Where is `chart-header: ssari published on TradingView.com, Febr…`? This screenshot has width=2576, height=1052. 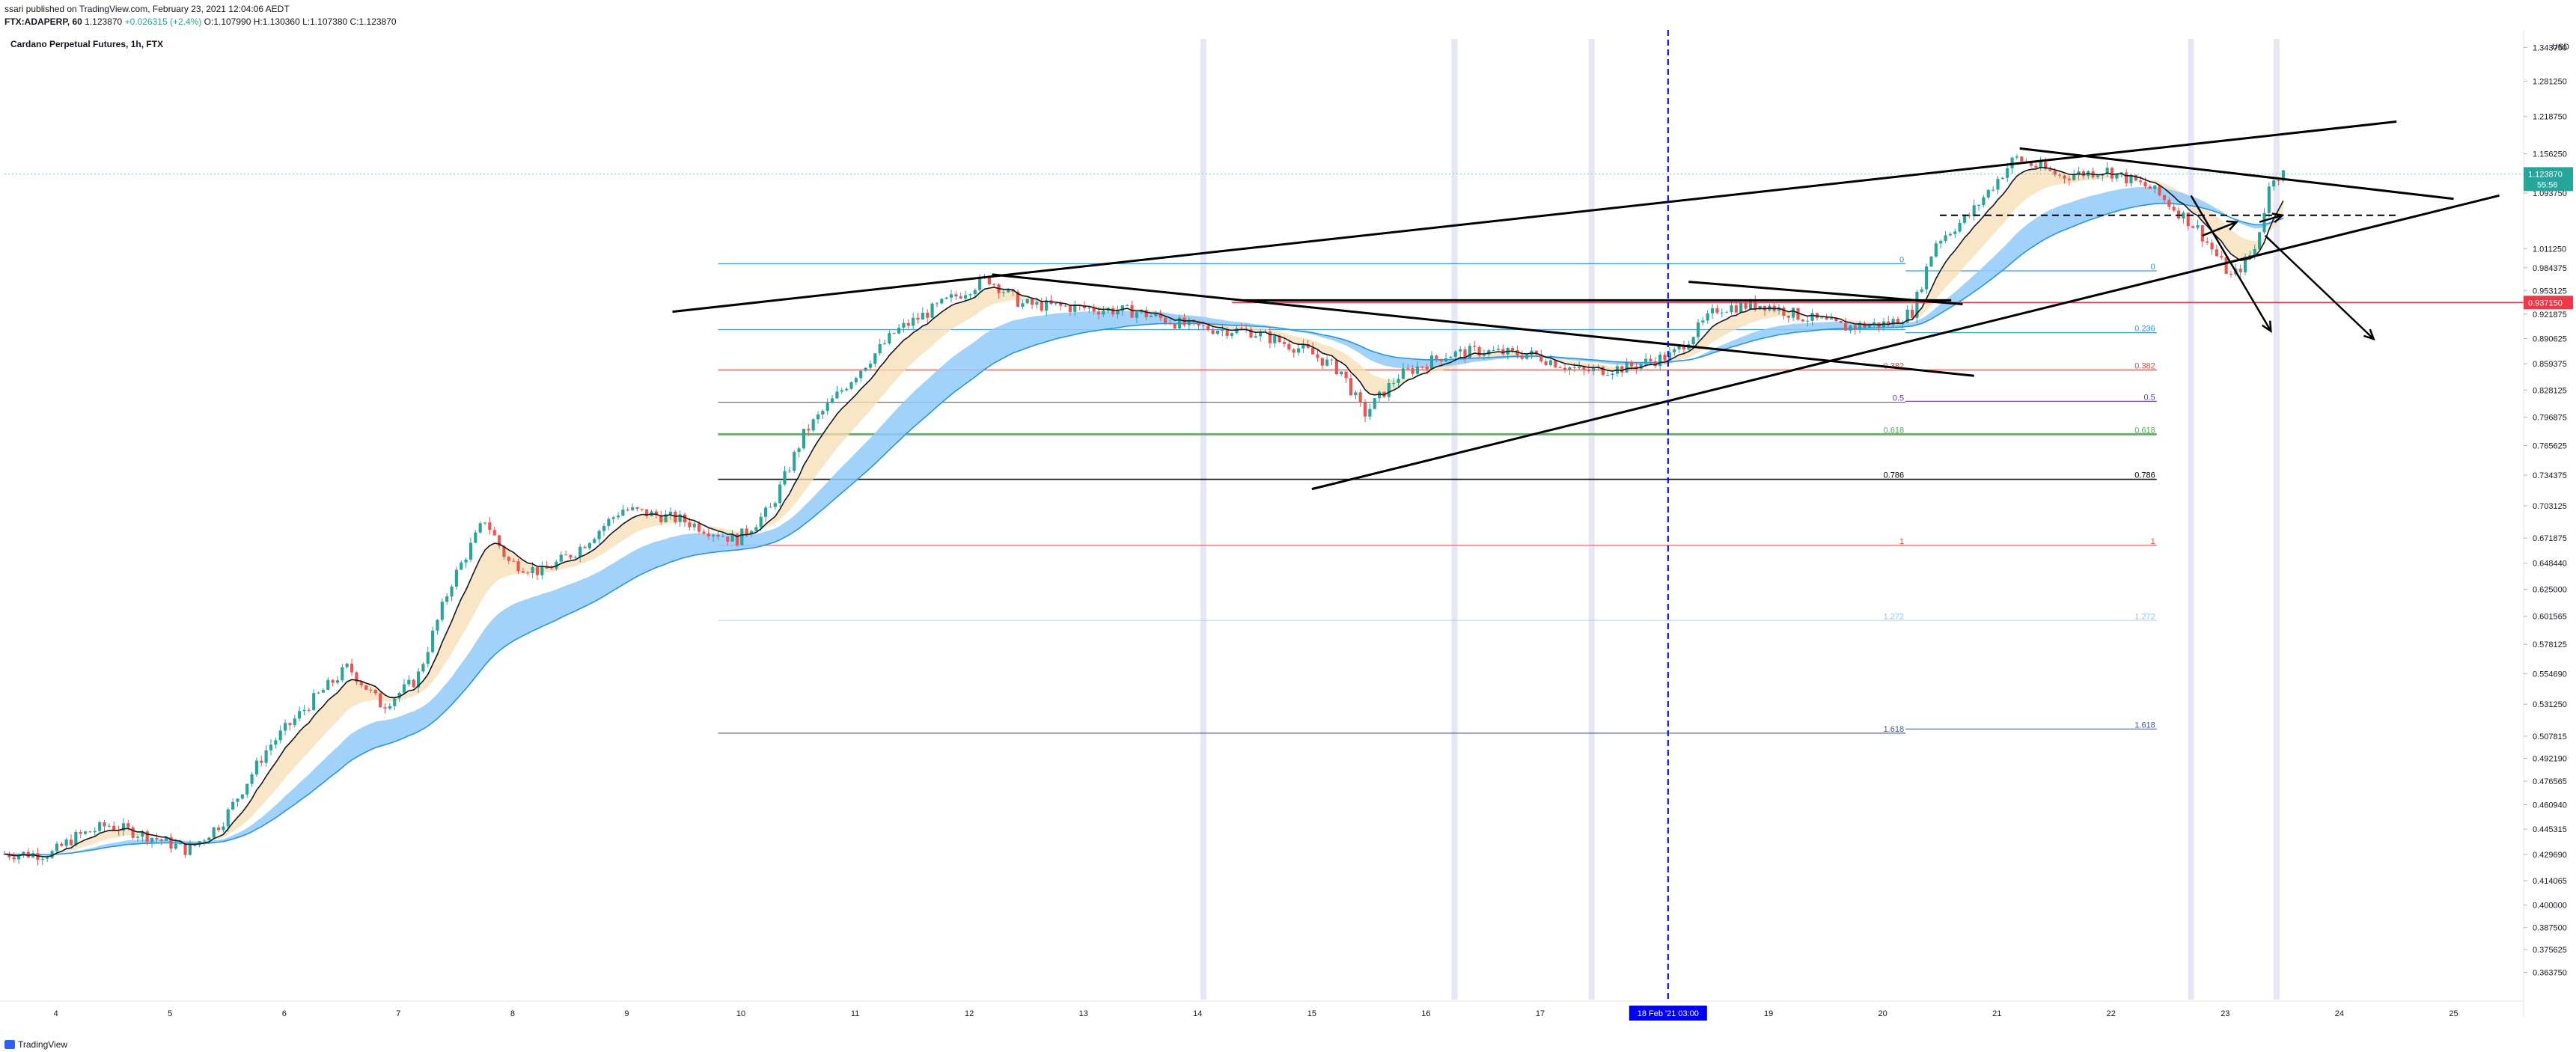
chart-header: ssari published on TradingView.com, Febr… is located at coordinates (1288, 15).